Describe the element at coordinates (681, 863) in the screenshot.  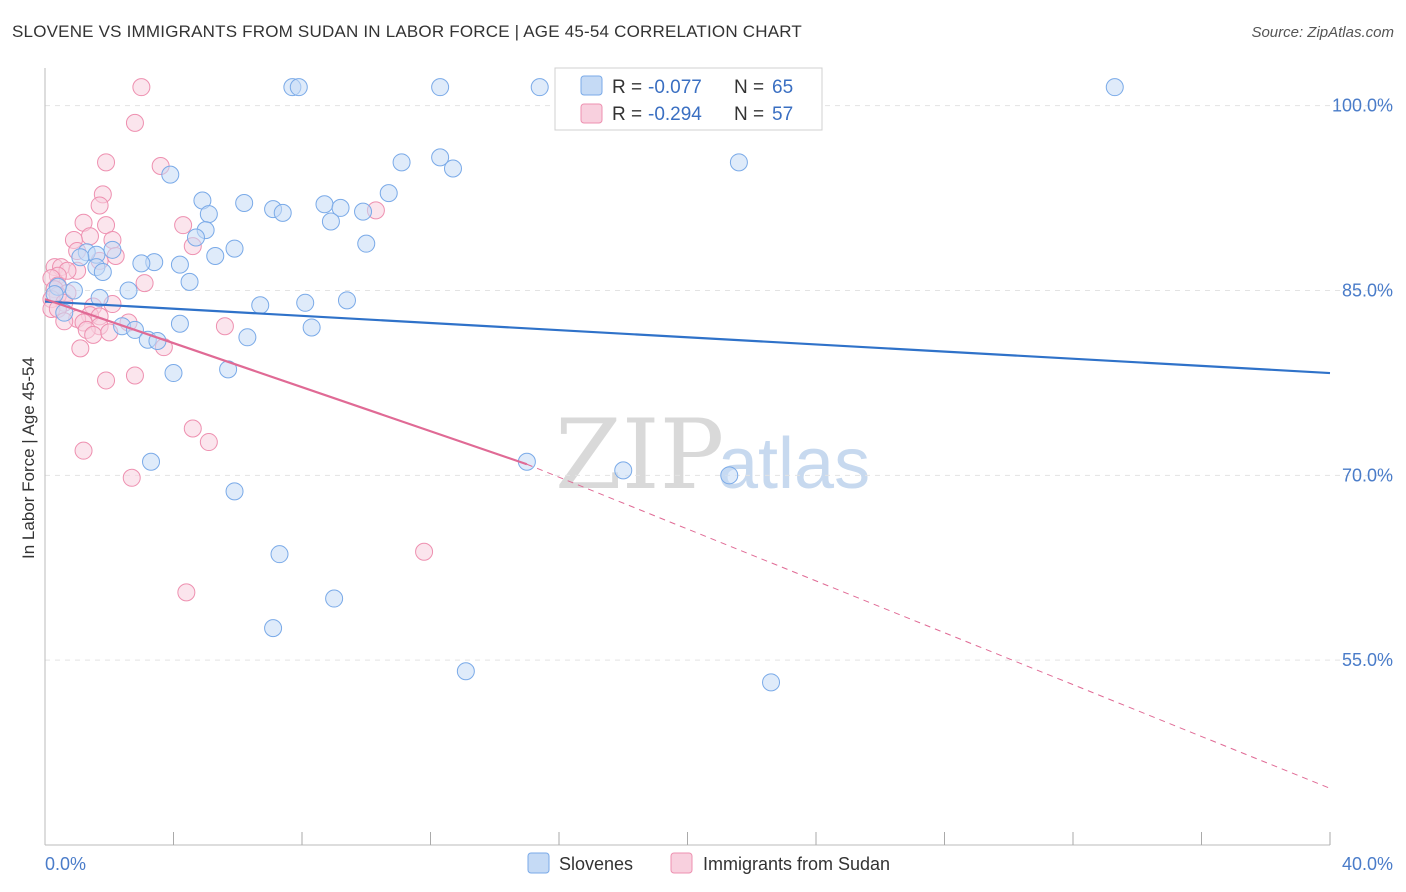
I see `series-legend-swatch-sudan` at that location.